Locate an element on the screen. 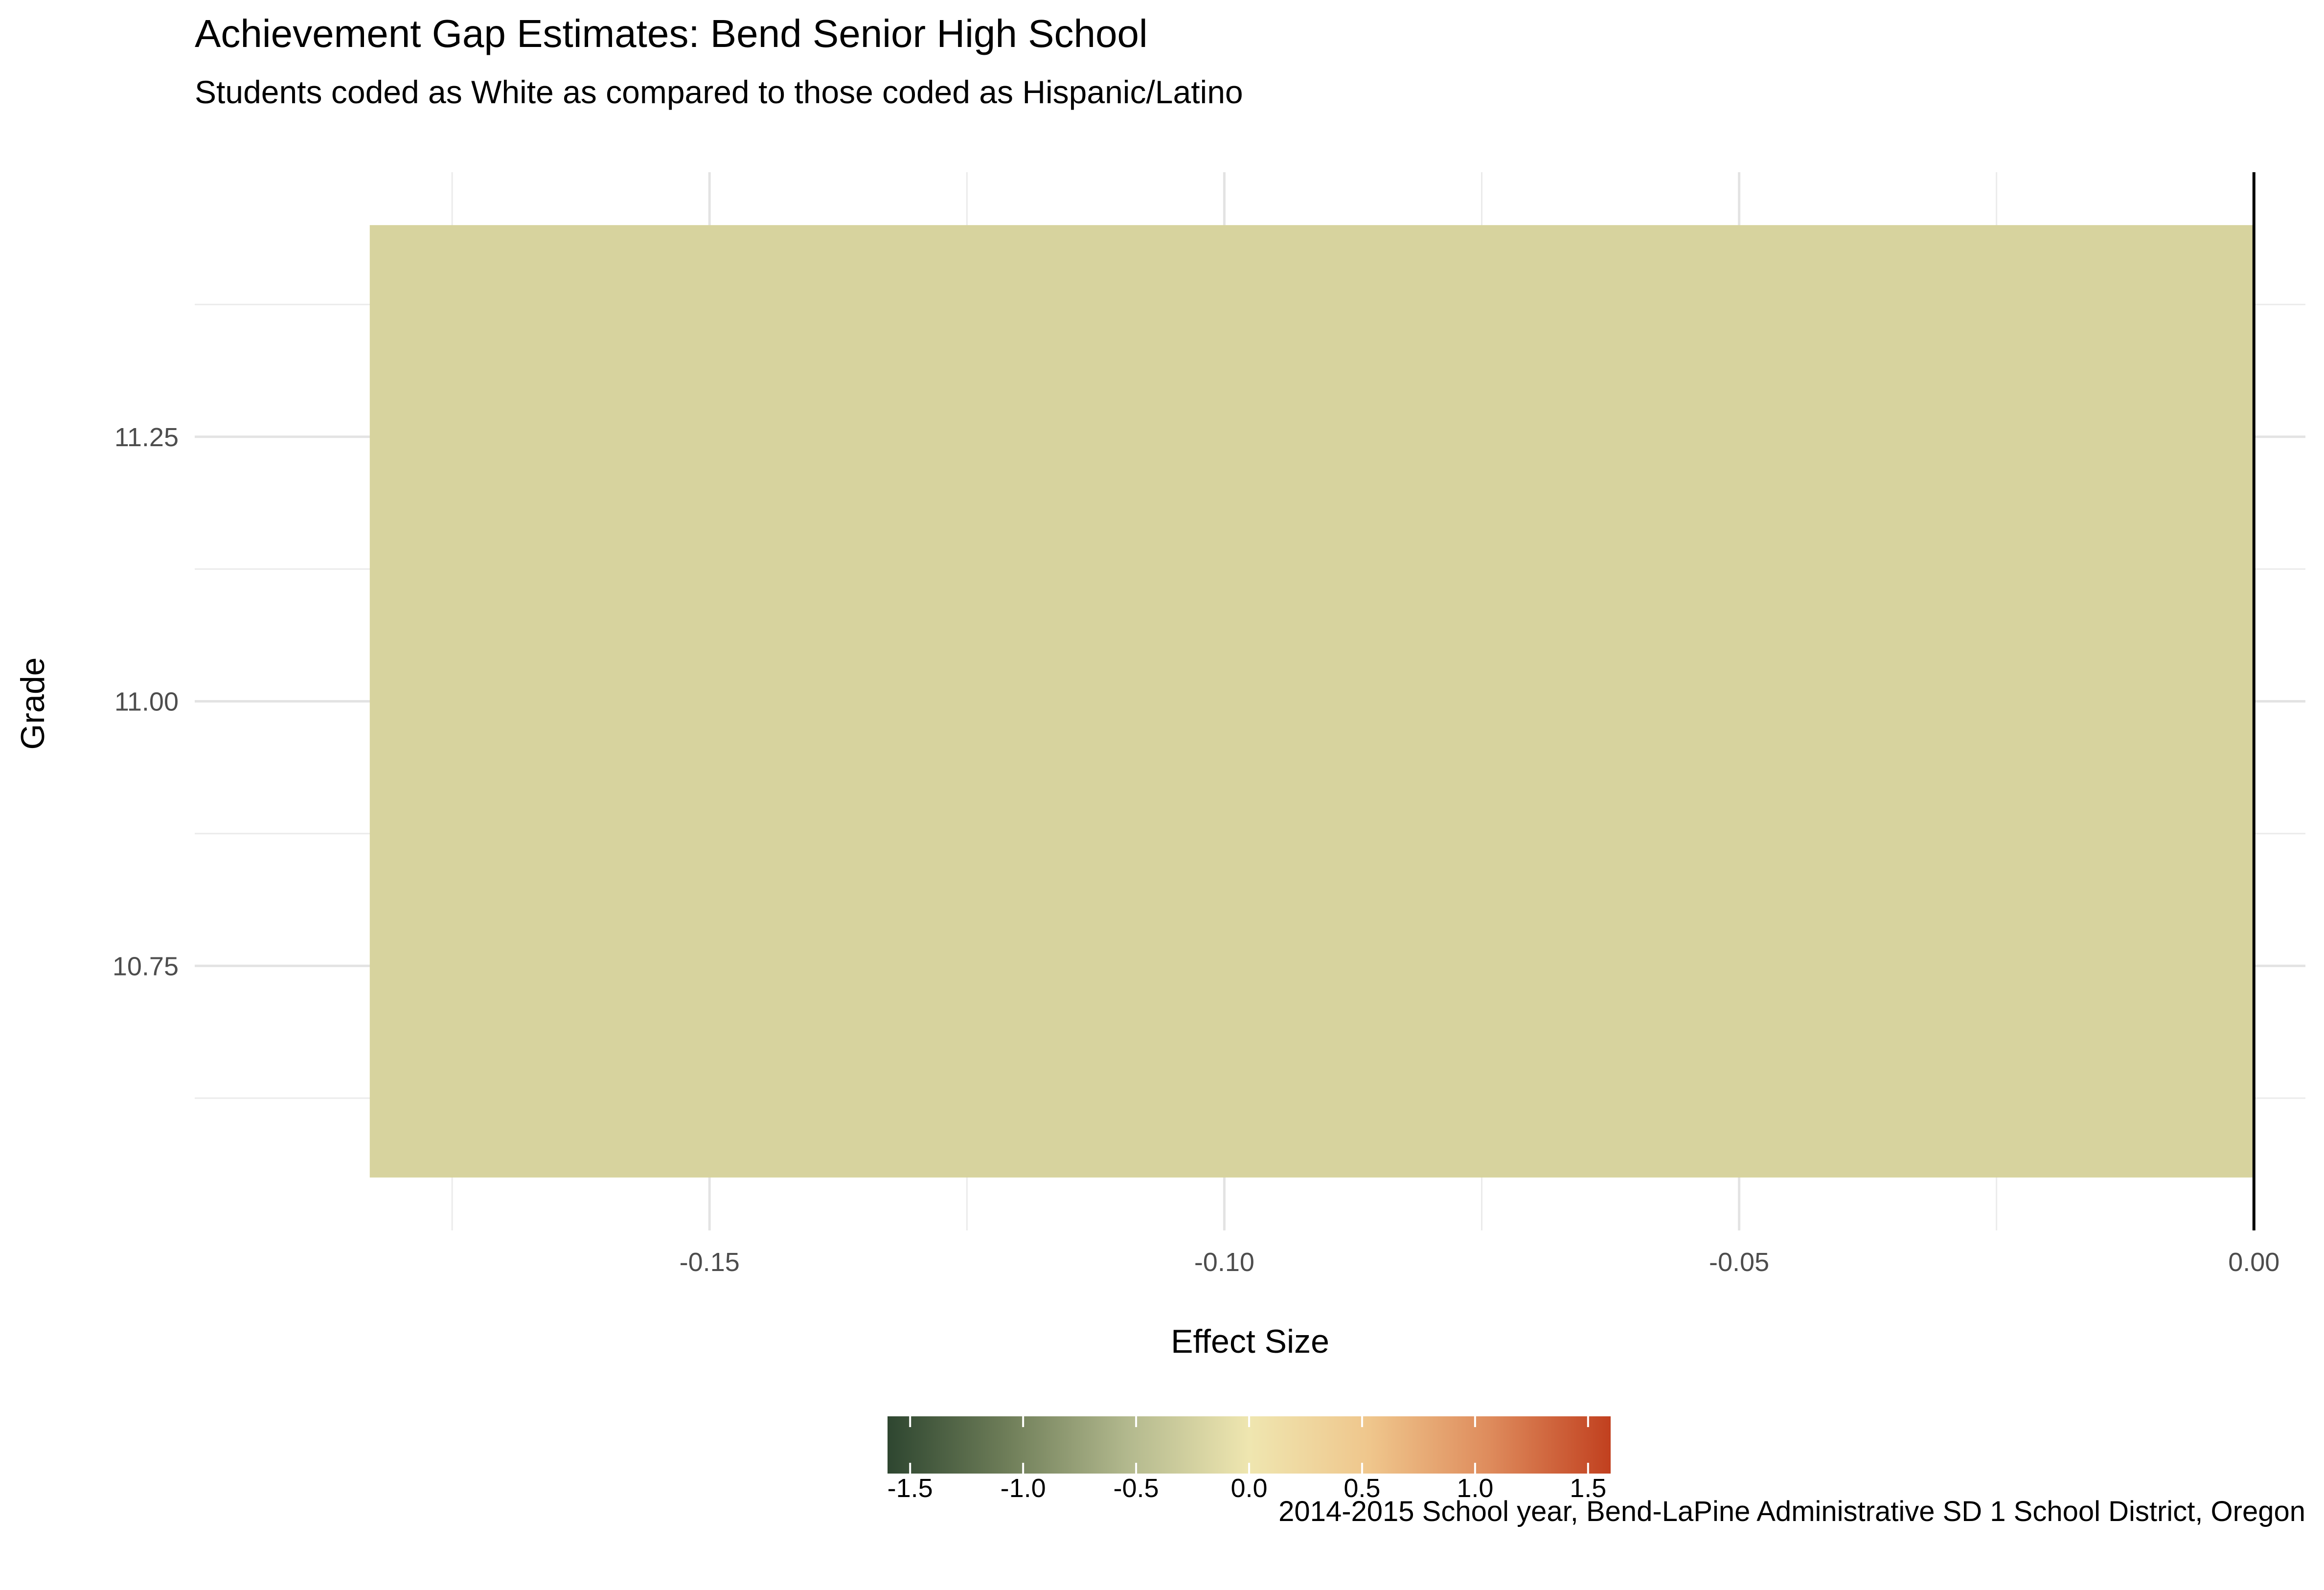  colorbar-legend: -1.5 -1.0 -0.5 0.0 0.5 1.0 1.5 is located at coordinates (1250, 1460).